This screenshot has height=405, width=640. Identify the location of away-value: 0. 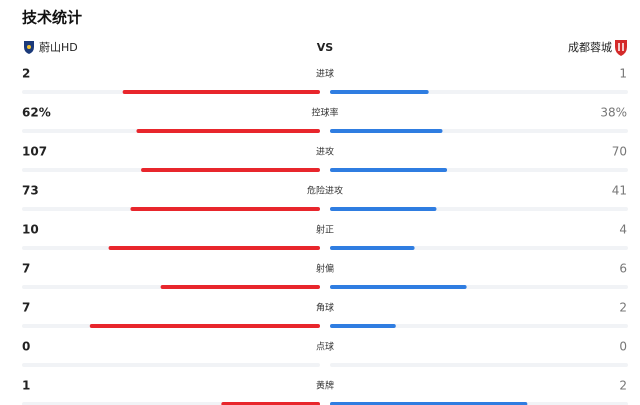
(623, 347).